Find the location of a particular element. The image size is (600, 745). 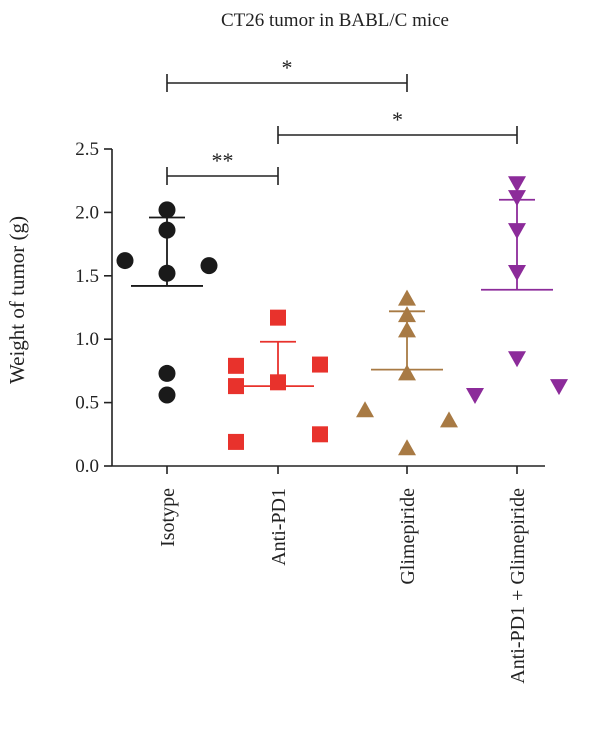

group-anti-pd1-glimepiride is located at coordinates (517, 290).